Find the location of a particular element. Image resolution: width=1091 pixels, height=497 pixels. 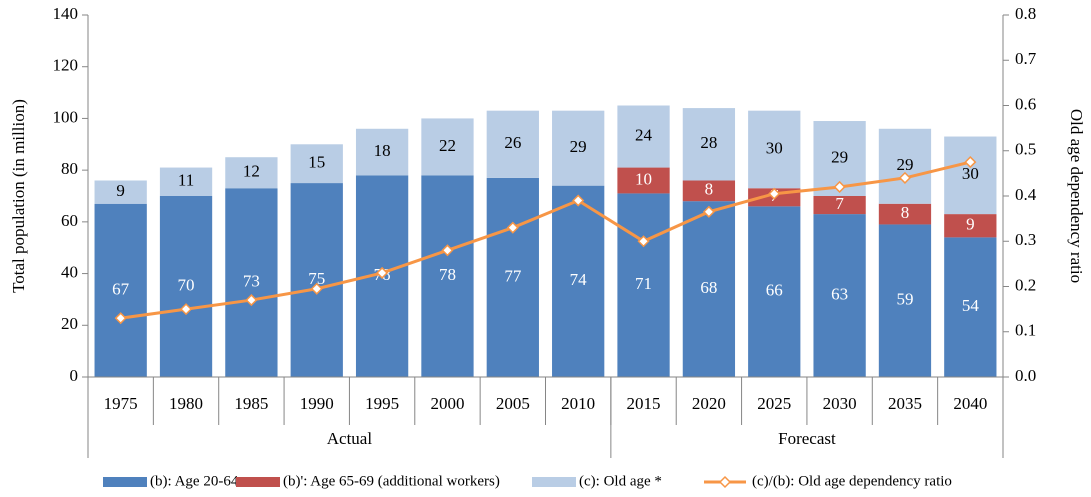

data-label: 15 is located at coordinates (316, 162).